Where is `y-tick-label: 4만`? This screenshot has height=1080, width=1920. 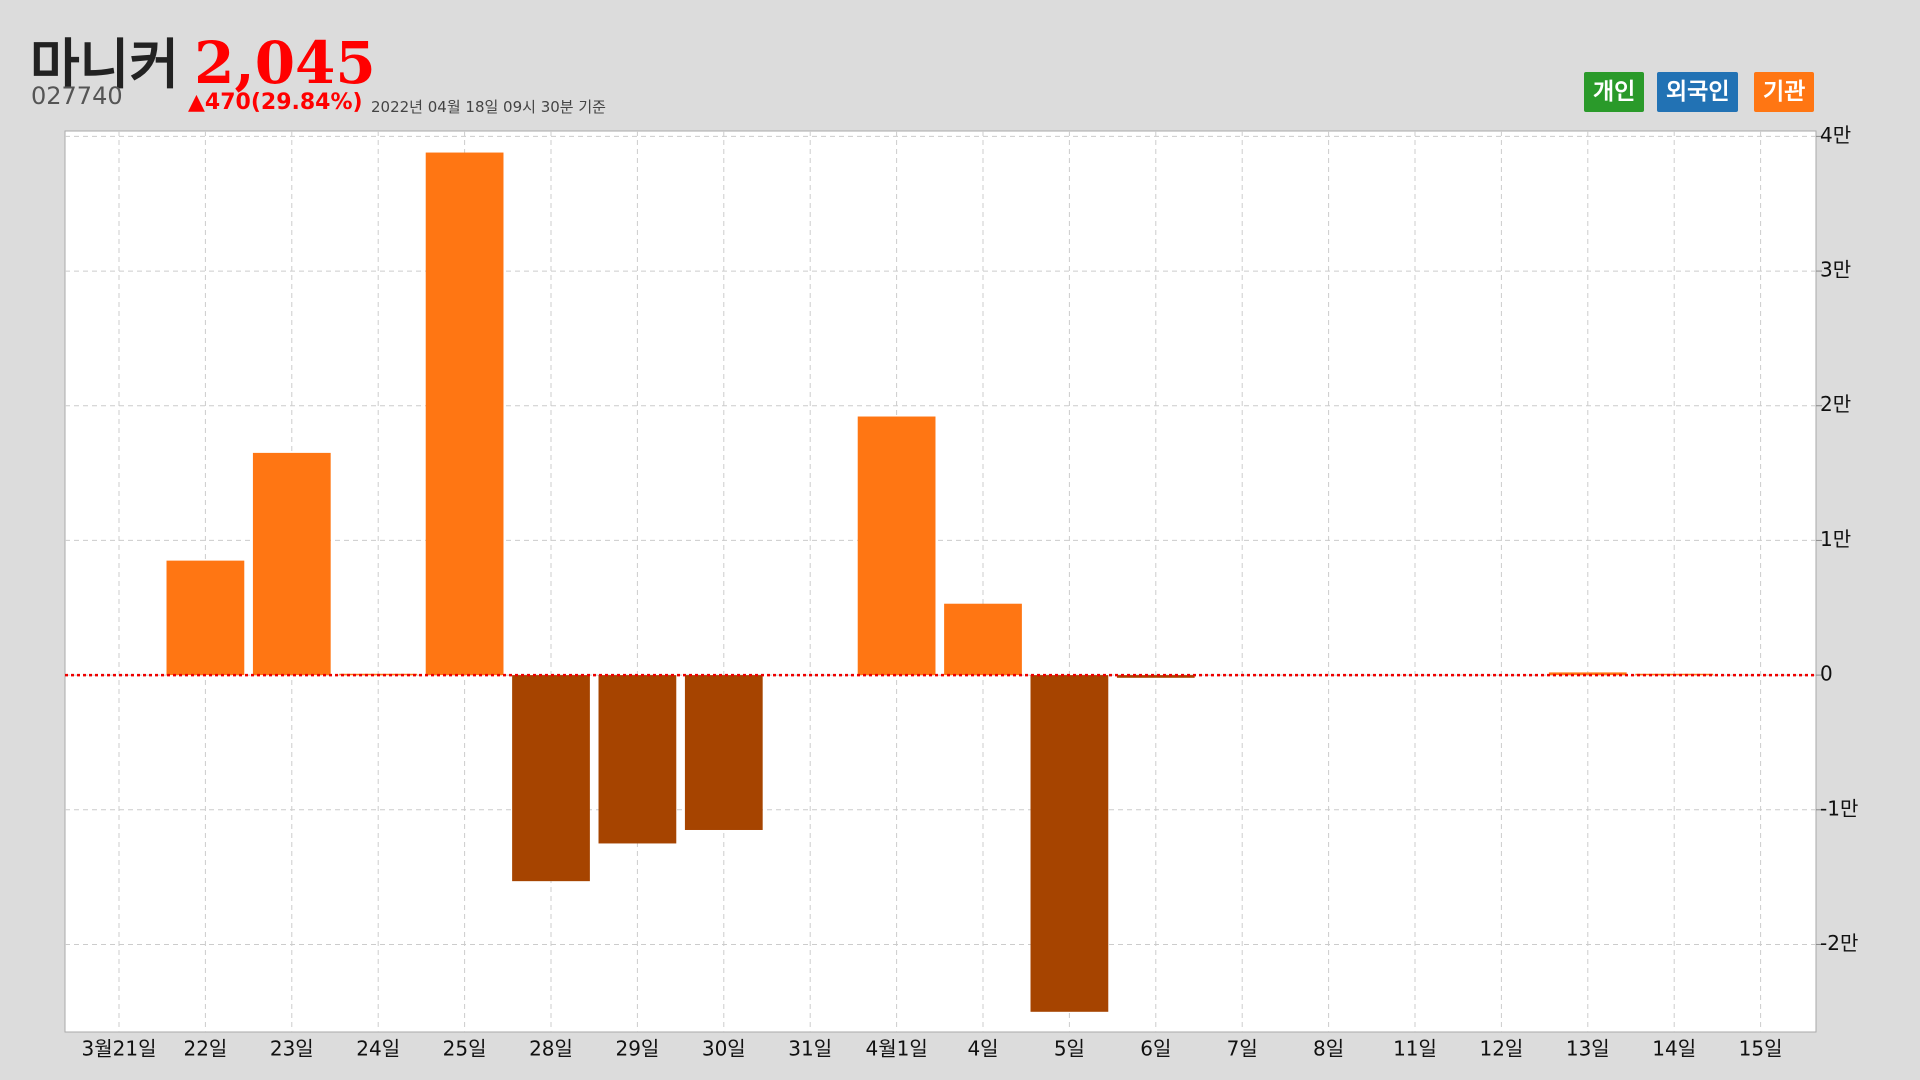 y-tick-label: 4만 is located at coordinates (1835, 135).